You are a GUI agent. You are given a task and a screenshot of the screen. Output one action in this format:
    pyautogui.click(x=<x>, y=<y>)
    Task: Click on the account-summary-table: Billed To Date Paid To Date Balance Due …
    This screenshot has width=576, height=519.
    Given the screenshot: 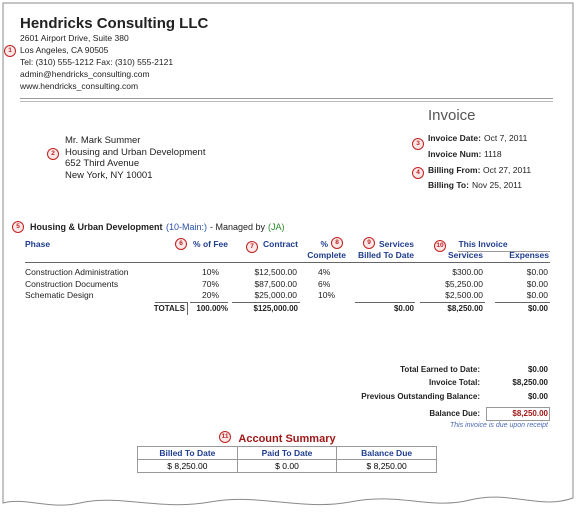 What is the action you would take?
    pyautogui.click(x=287, y=459)
    